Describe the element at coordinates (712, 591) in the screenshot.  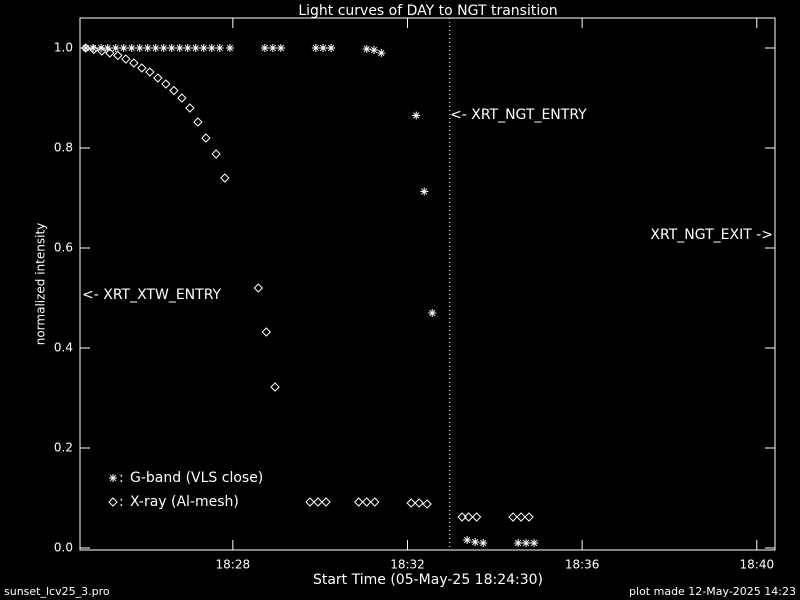
I see `footer-right: plot made 12-May-2025 14:23` at that location.